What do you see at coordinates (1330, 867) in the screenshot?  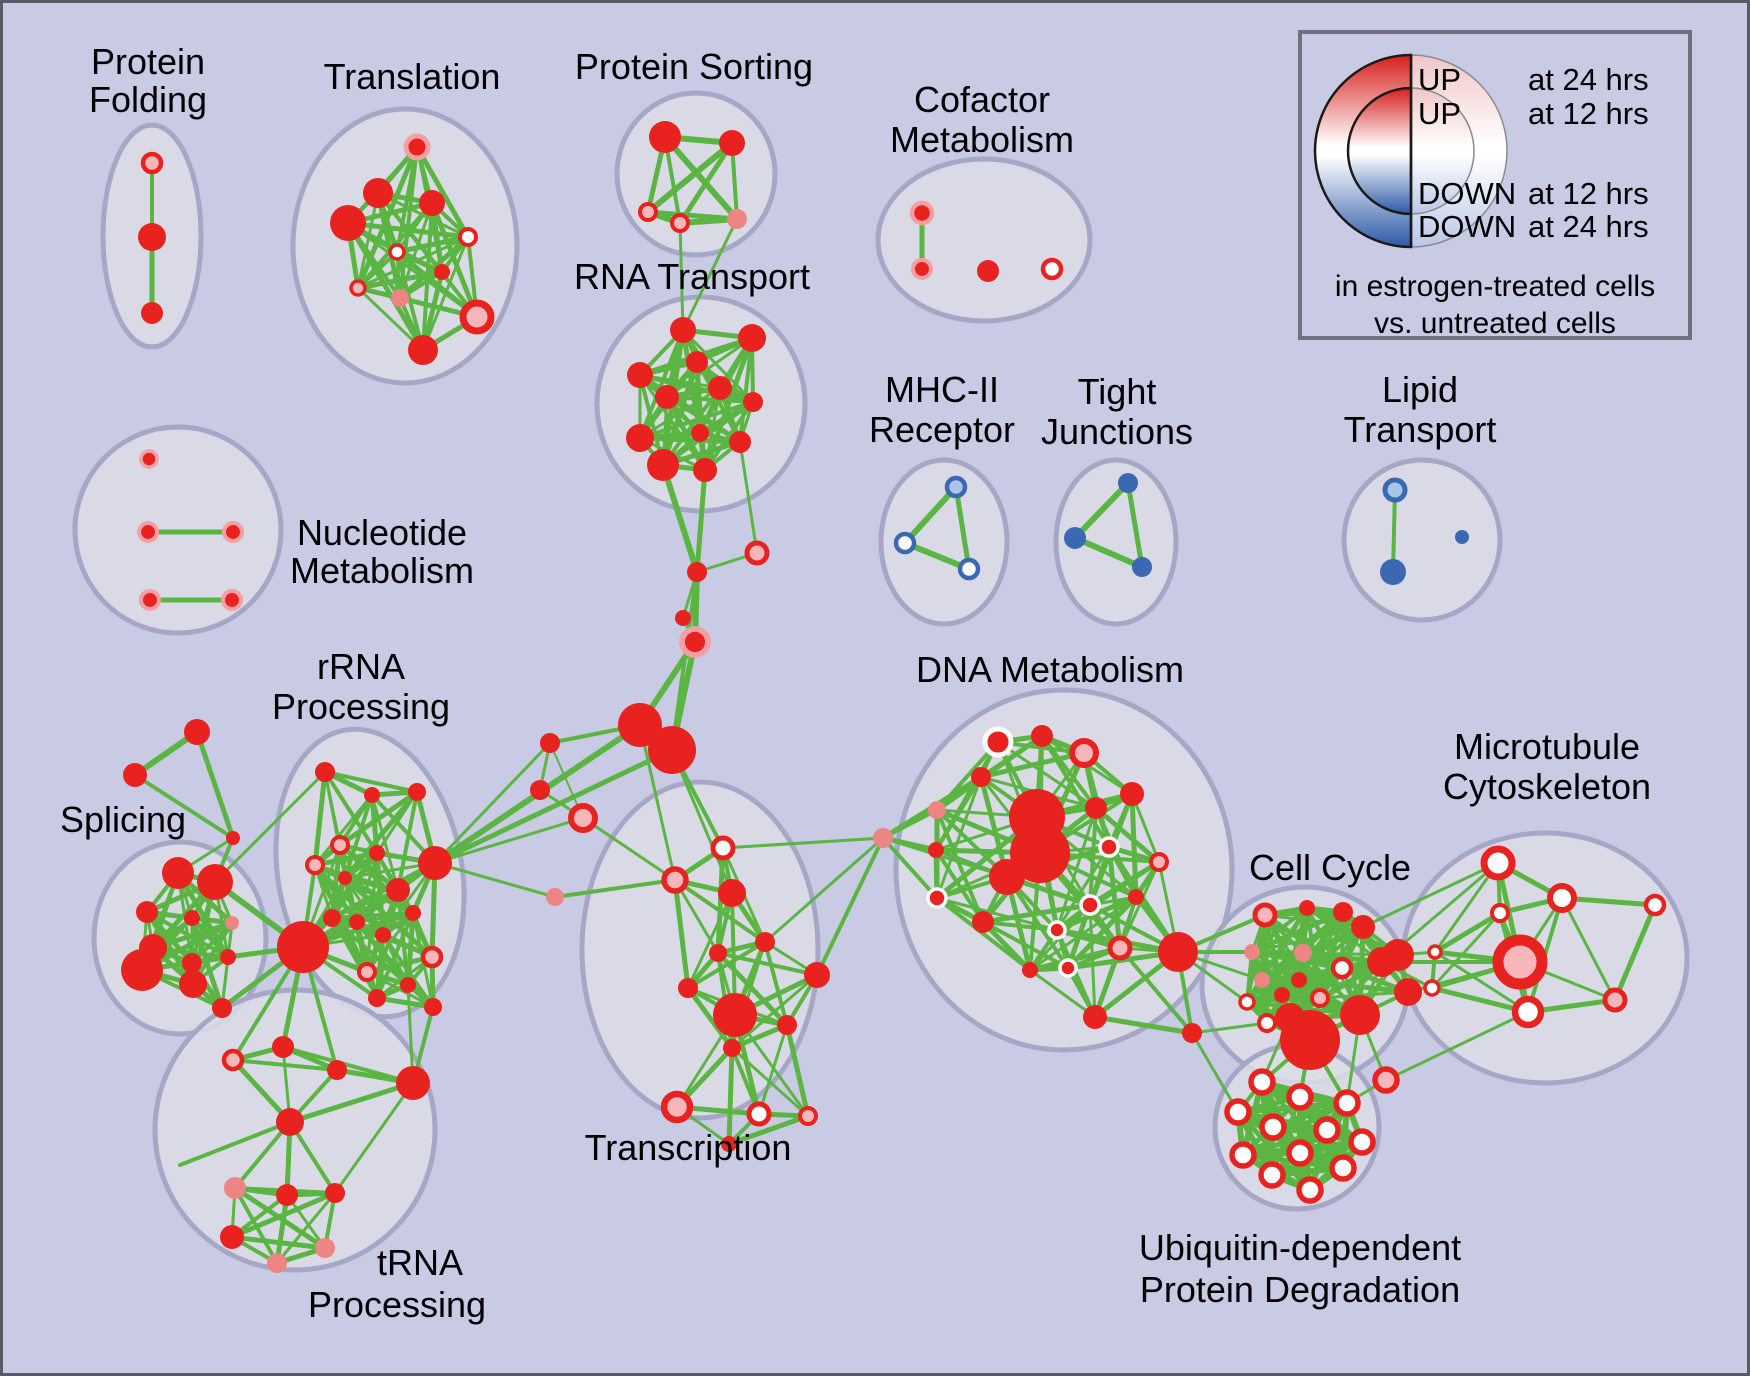 I see `cluster-label-cell-cycle: Cell Cycle` at bounding box center [1330, 867].